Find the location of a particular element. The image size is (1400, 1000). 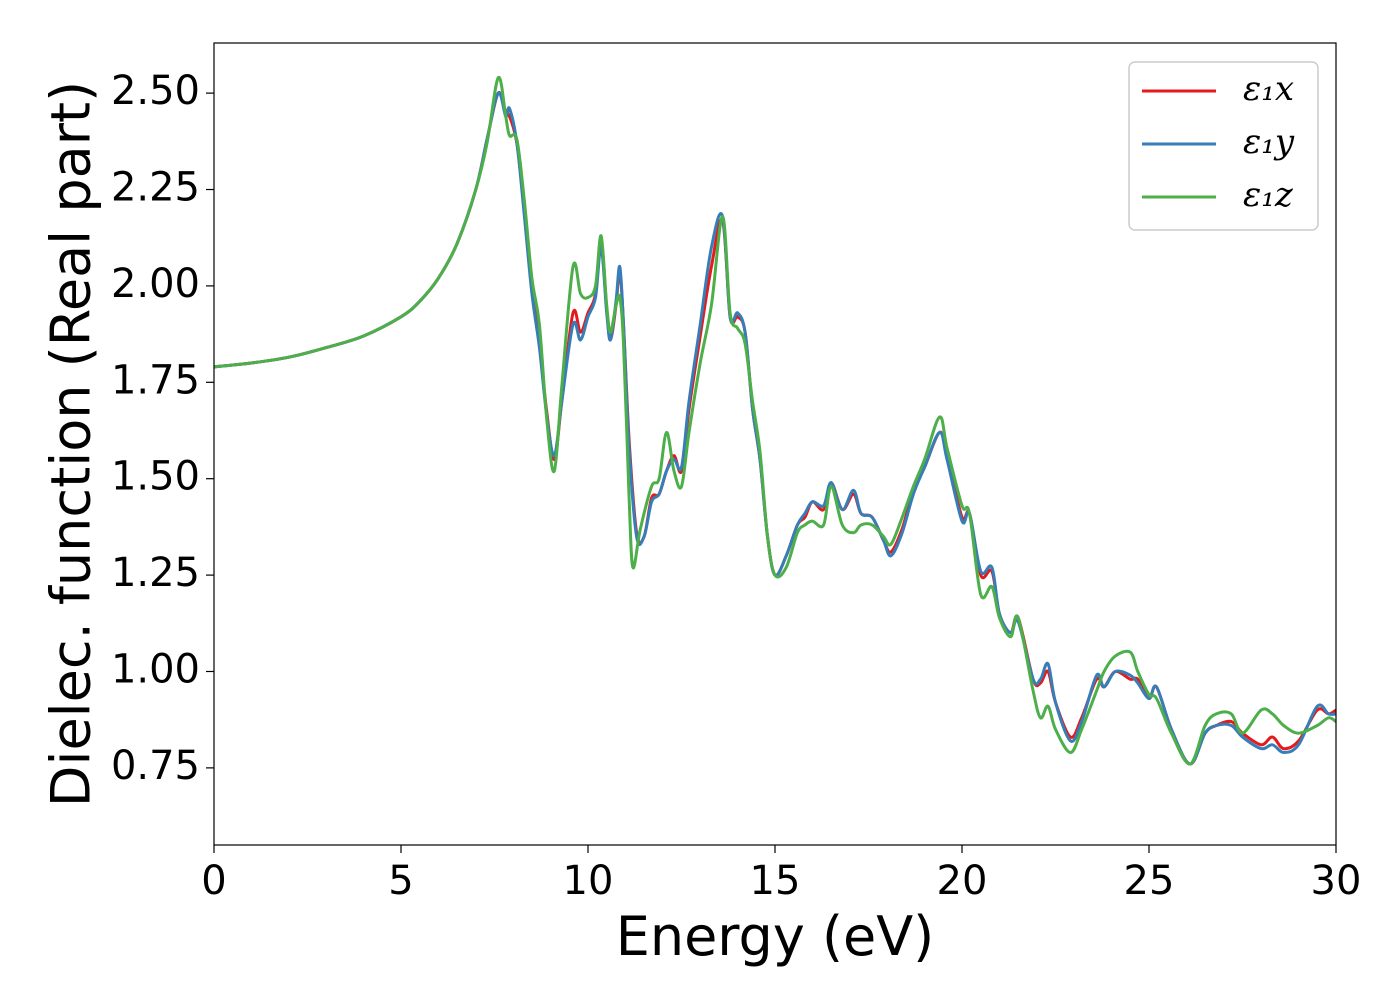

legend-box is located at coordinates (1223, 146).